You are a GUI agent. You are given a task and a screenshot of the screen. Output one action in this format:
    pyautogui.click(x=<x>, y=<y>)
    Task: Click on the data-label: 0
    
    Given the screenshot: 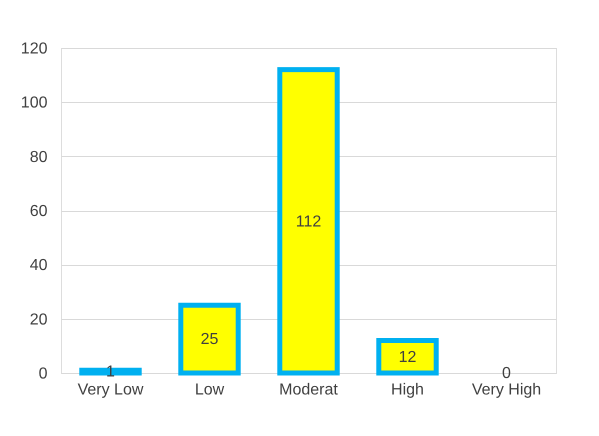 What is the action you would take?
    pyautogui.click(x=507, y=373)
    